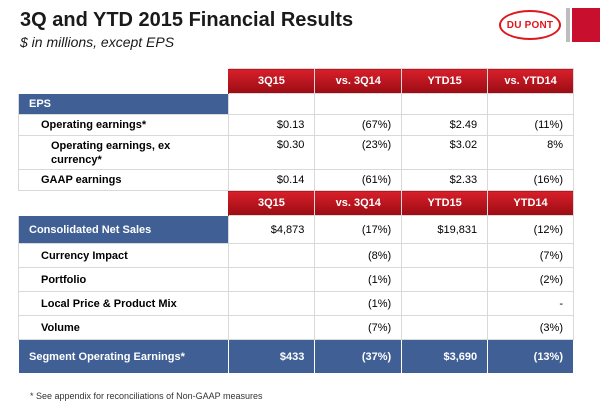  What do you see at coordinates (530, 229) in the screenshot?
I see `cell-value: (12%)` at bounding box center [530, 229].